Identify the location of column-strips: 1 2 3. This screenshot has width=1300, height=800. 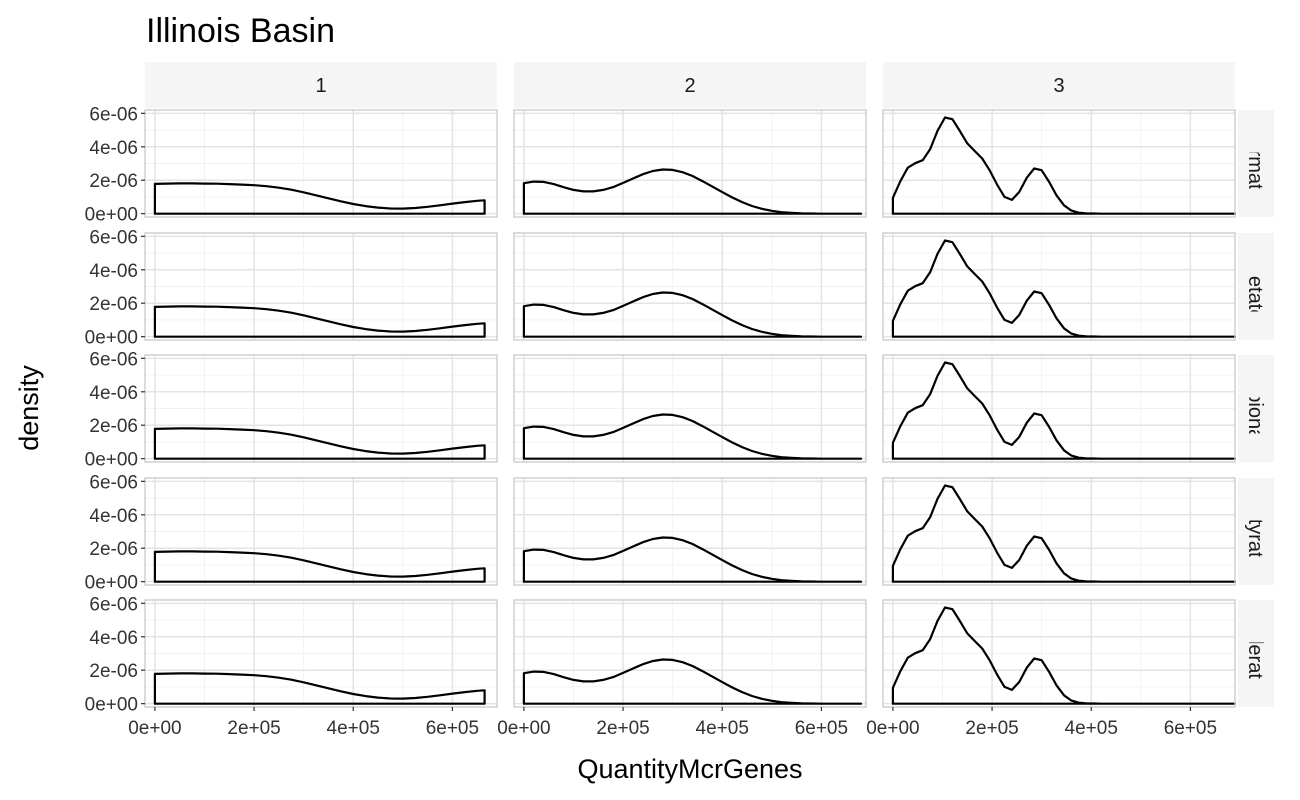
(690, 85).